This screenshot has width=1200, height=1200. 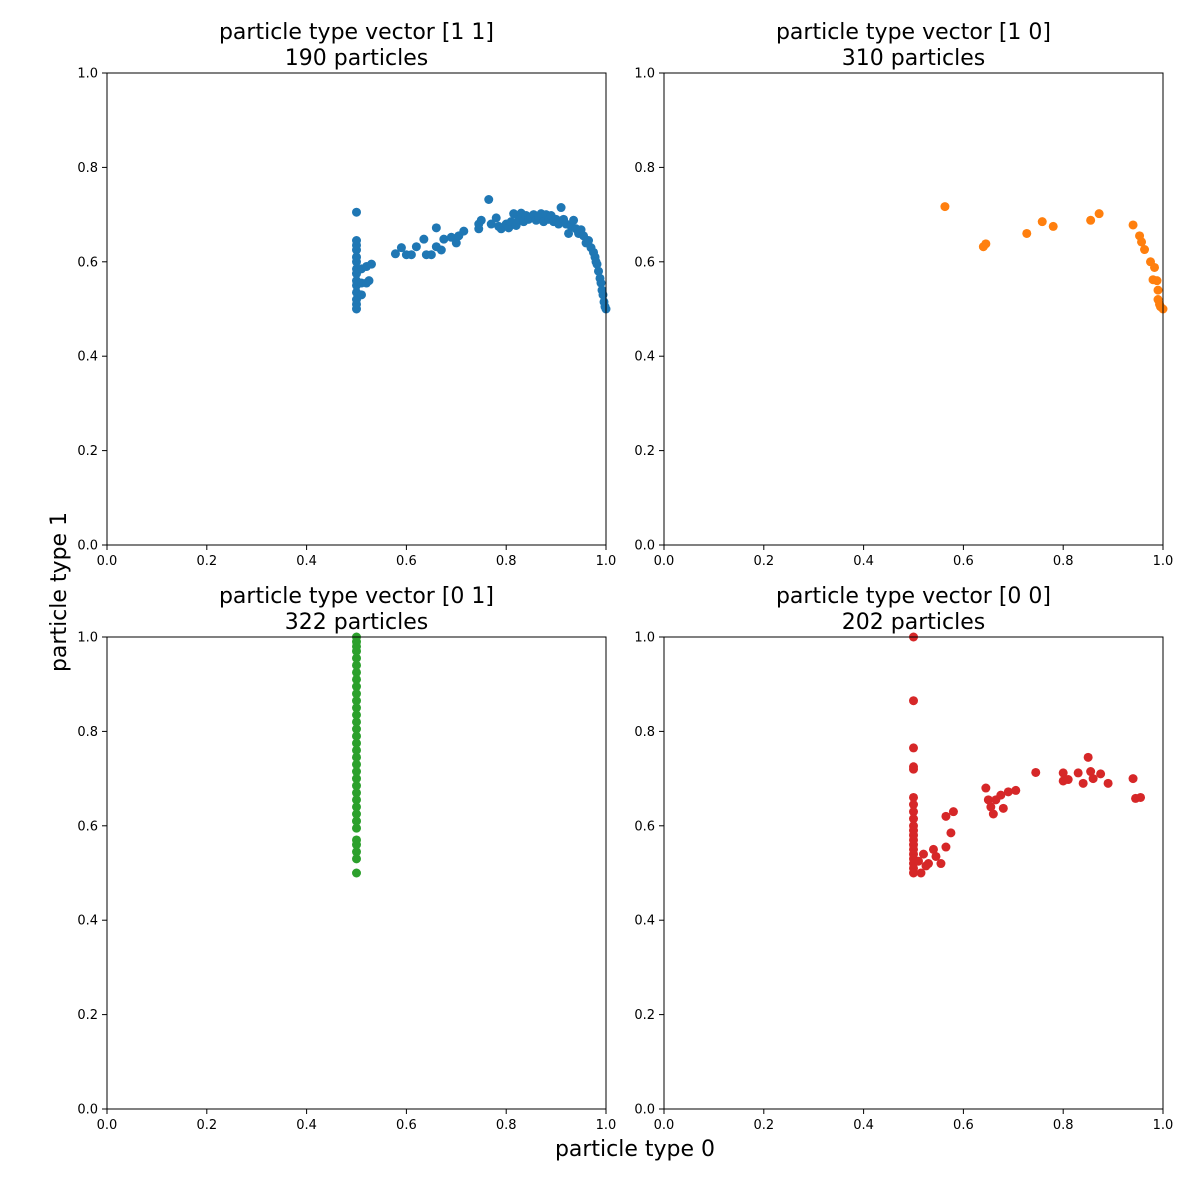 I want to click on y-tick-label: 0.4, so click(x=644, y=921).